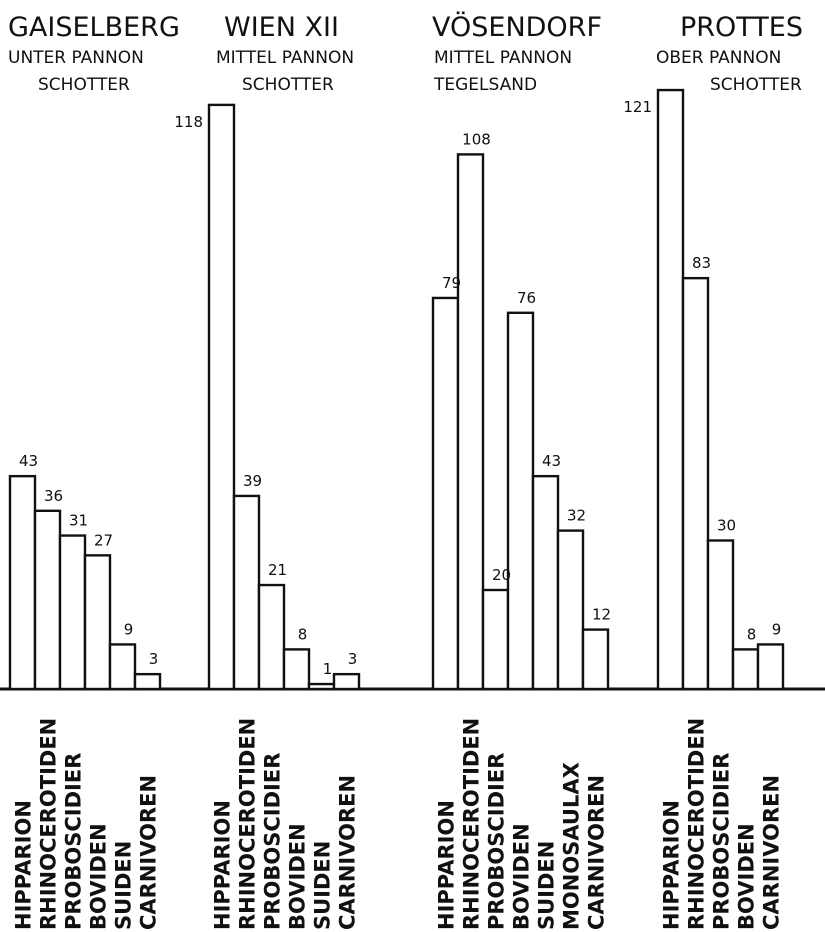 This screenshot has height=932, width=825. What do you see at coordinates (752, 634) in the screenshot?
I see `value-label-prottes-boviden: 8` at bounding box center [752, 634].